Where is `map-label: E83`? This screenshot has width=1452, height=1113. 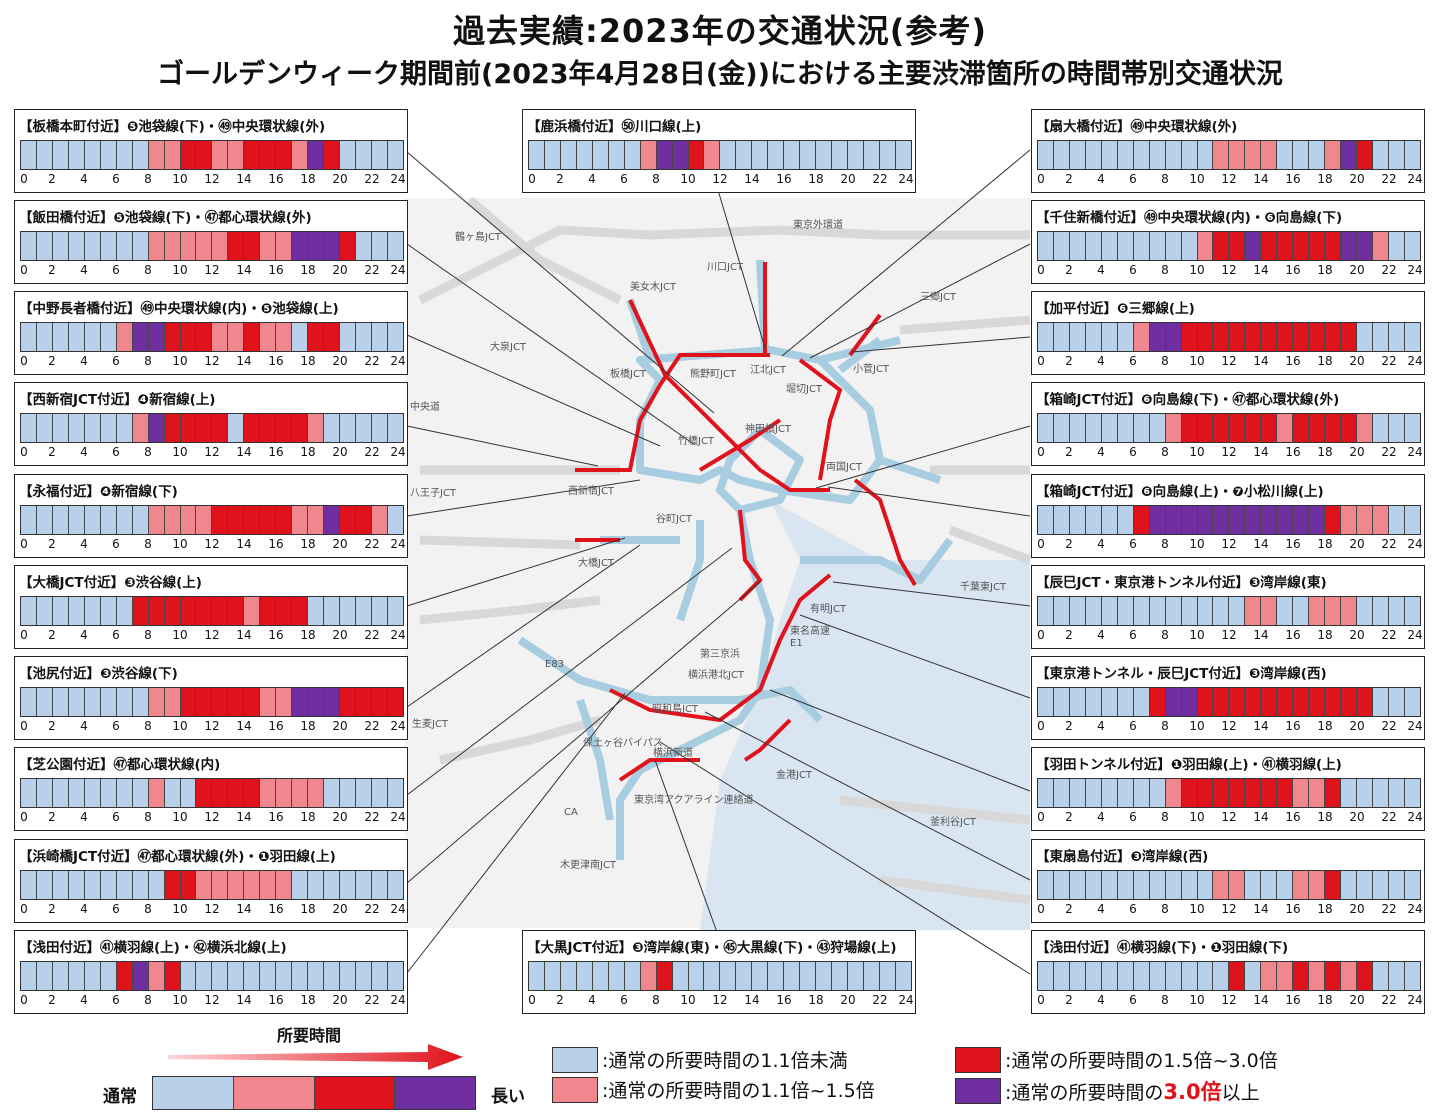 map-label: E83 is located at coordinates (554, 664).